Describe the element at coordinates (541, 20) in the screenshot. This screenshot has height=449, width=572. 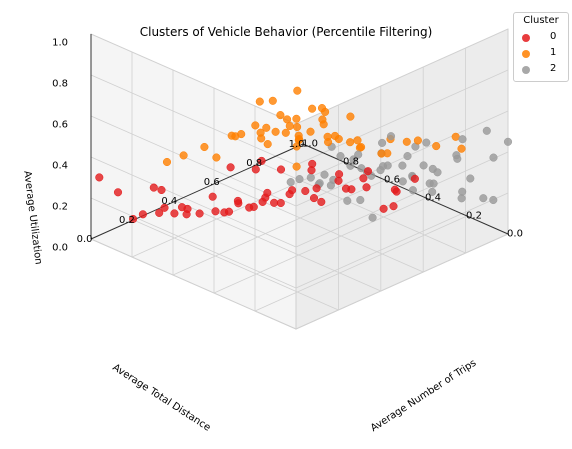
I see `legend-title: Cluster` at that location.